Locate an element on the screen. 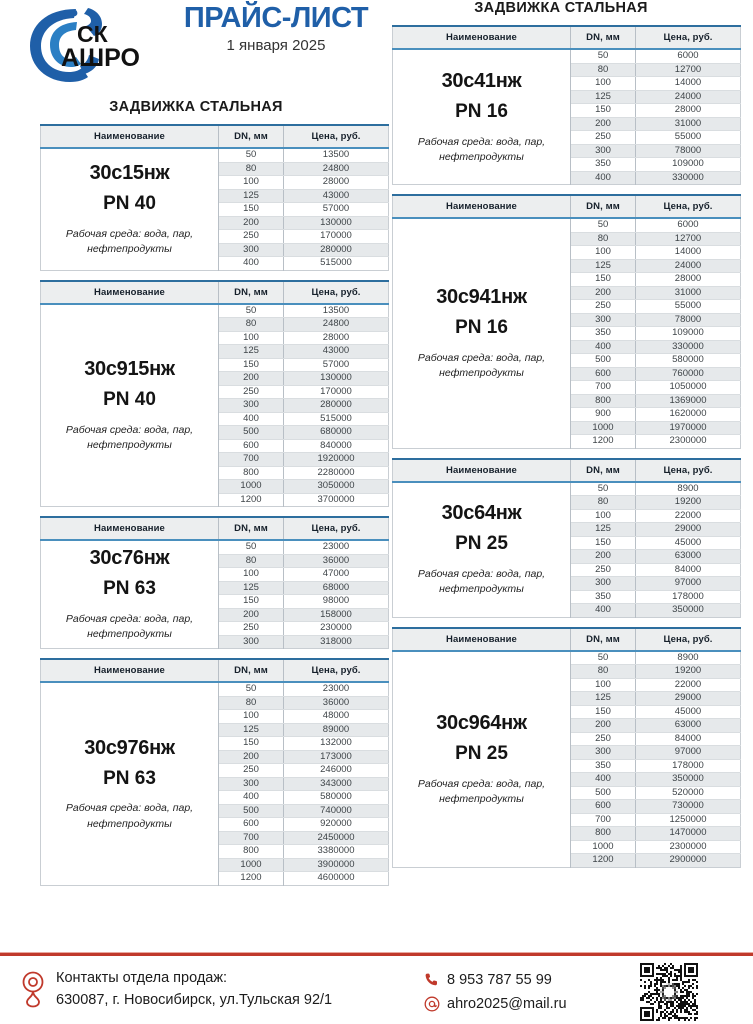  table-row: 400 350000 is located at coordinates (567, 779).